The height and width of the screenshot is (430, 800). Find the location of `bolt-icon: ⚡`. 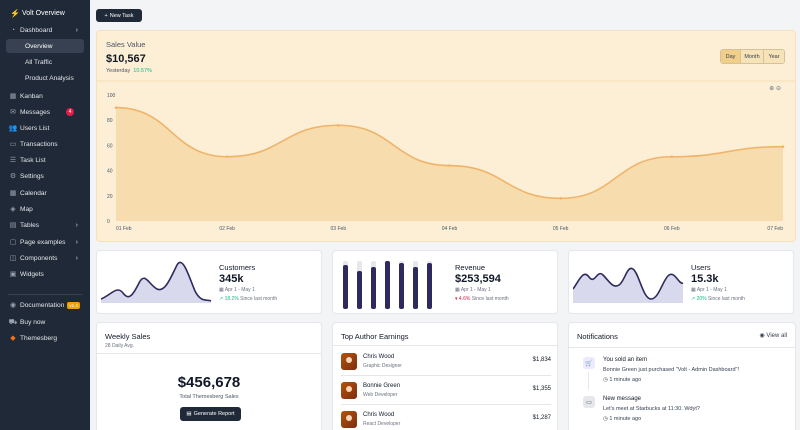

bolt-icon: ⚡ is located at coordinates (15, 13).